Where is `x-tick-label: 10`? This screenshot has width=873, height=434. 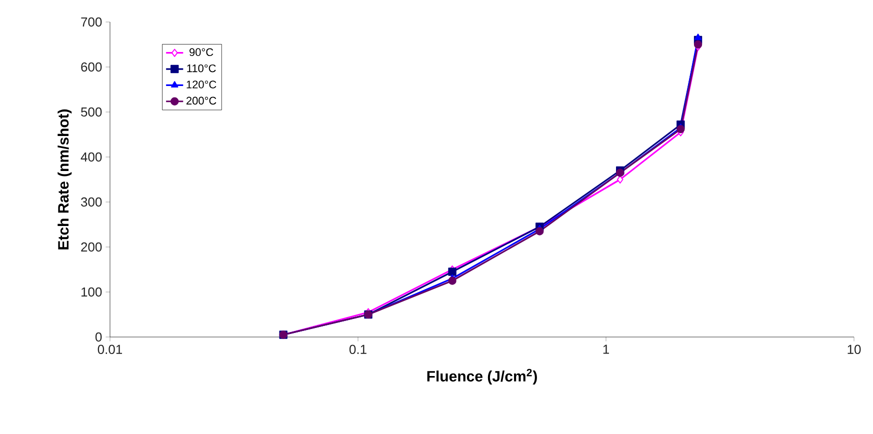 x-tick-label: 10 is located at coordinates (854, 349).